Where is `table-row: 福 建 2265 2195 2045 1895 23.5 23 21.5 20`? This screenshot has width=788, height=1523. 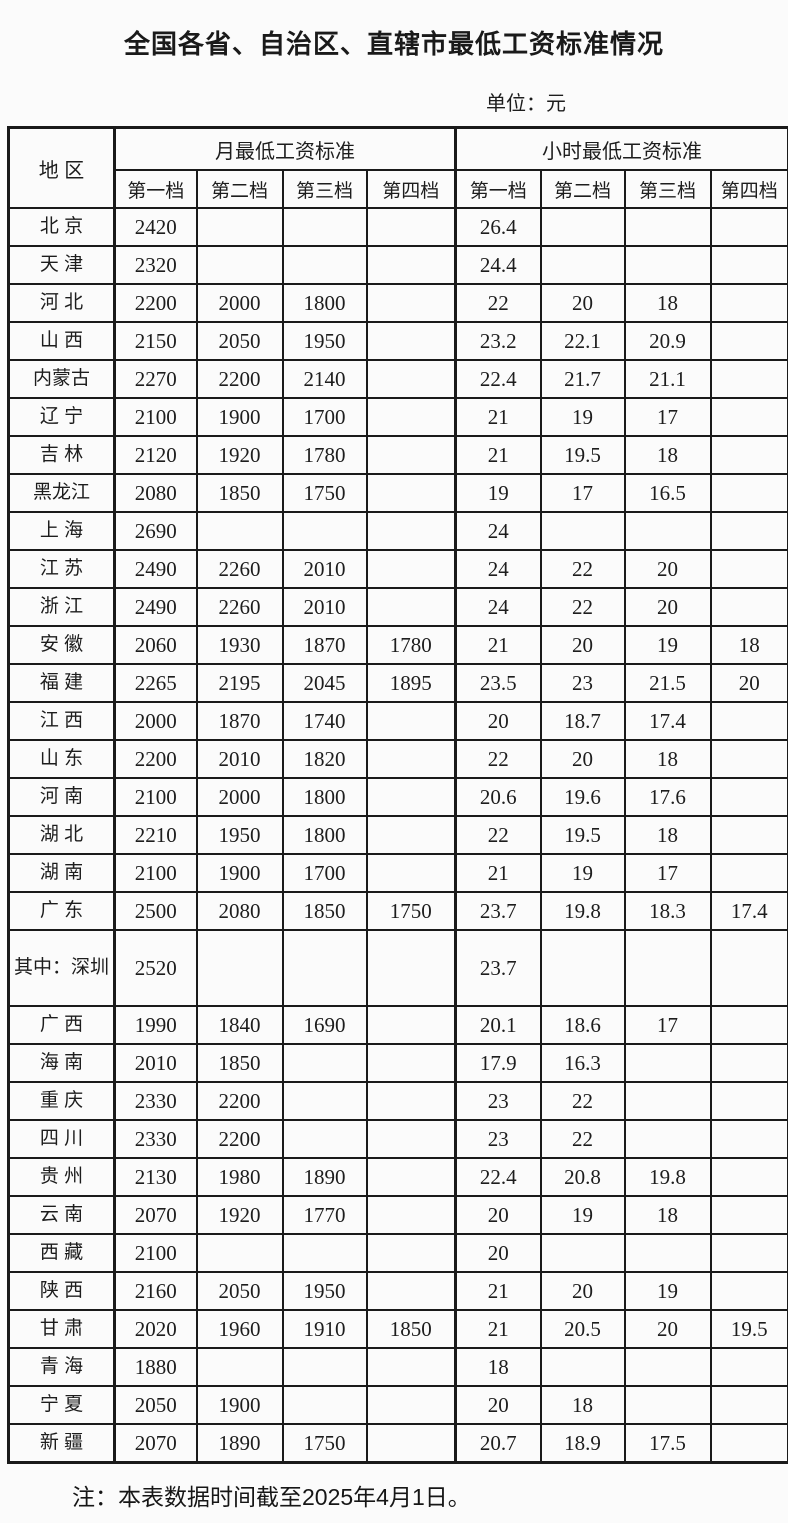 table-row: 福 建 2265 2195 2045 1895 23.5 23 21.5 20 is located at coordinates (397, 683).